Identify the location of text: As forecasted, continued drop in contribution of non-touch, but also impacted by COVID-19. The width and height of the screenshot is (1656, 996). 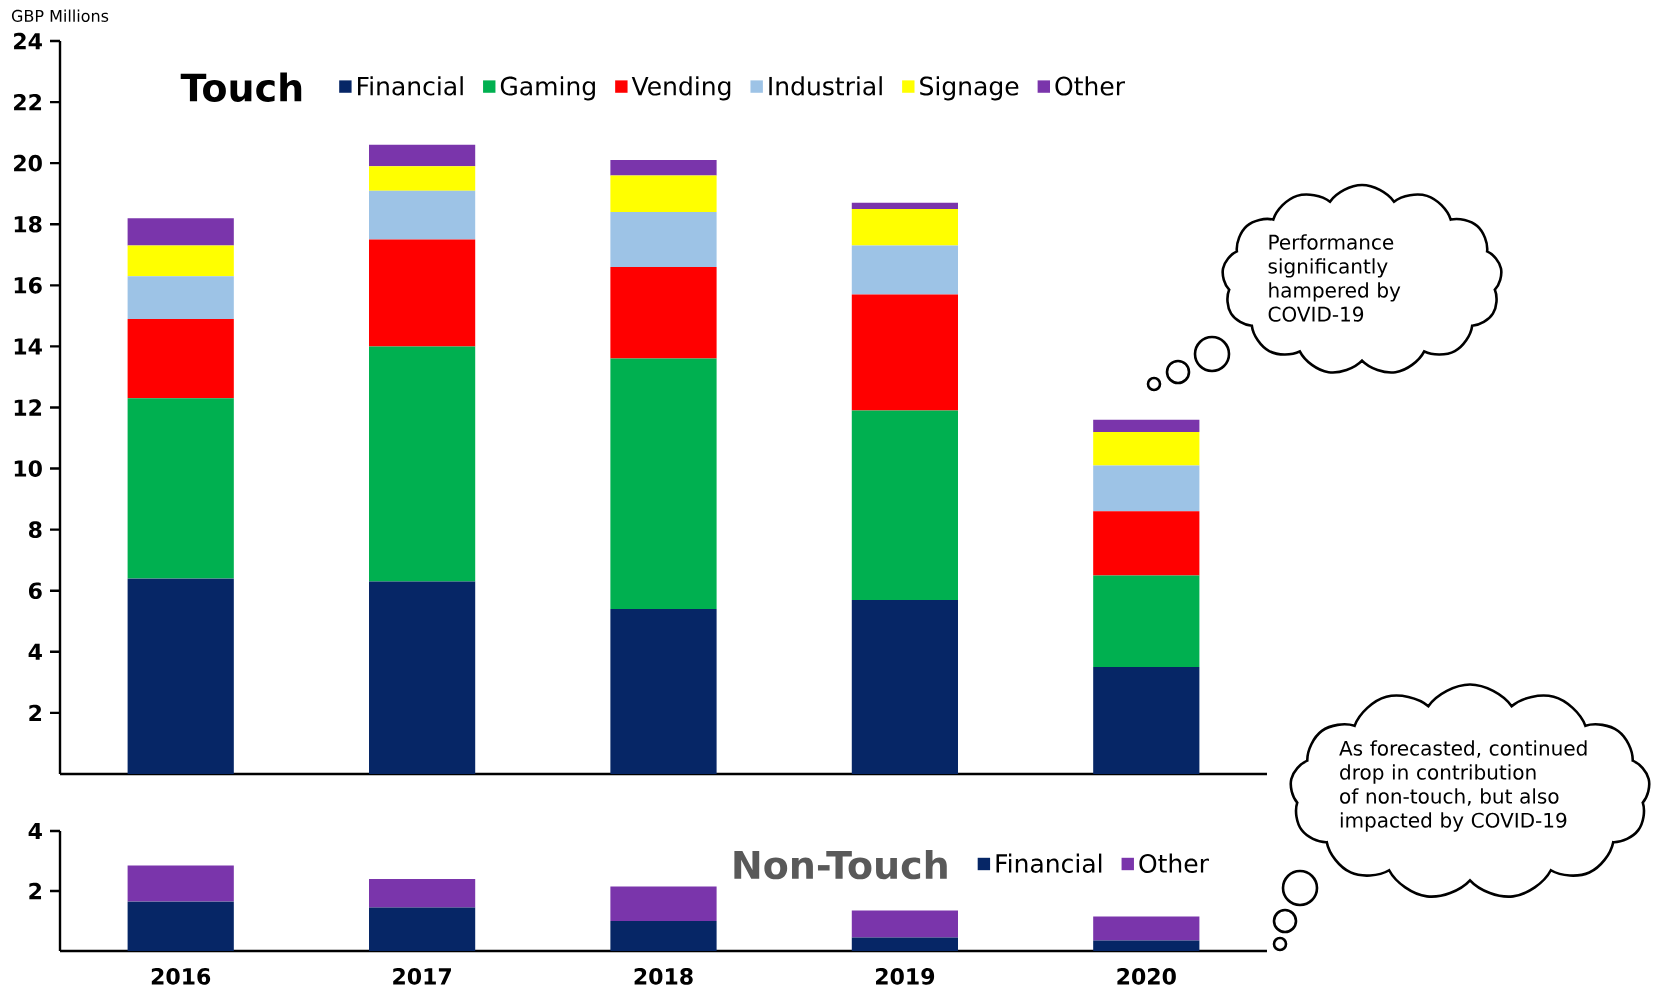
(1463, 786).